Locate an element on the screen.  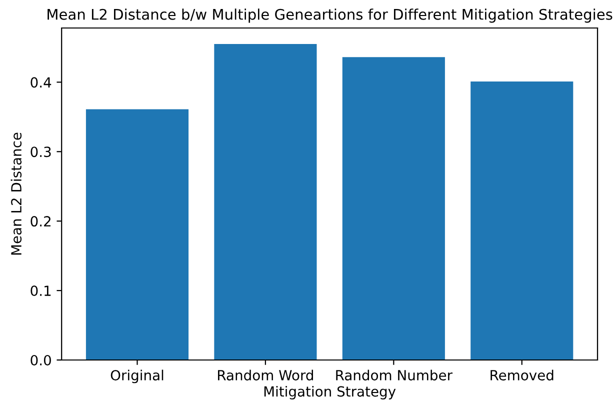
chart-title: Mean L2 Distance b/w Multiple Geneartions for Different Mitigation Strategies is located at coordinates (330, 15).